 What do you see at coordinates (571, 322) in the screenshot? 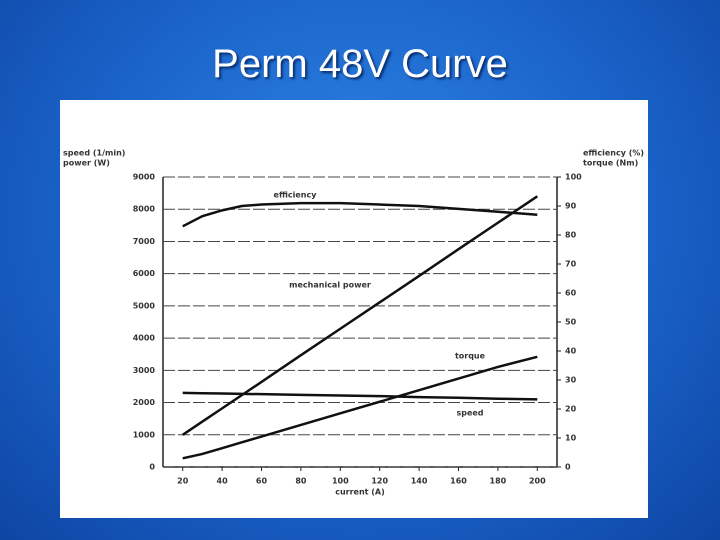
I see `y2-tick-label: 50` at bounding box center [571, 322].